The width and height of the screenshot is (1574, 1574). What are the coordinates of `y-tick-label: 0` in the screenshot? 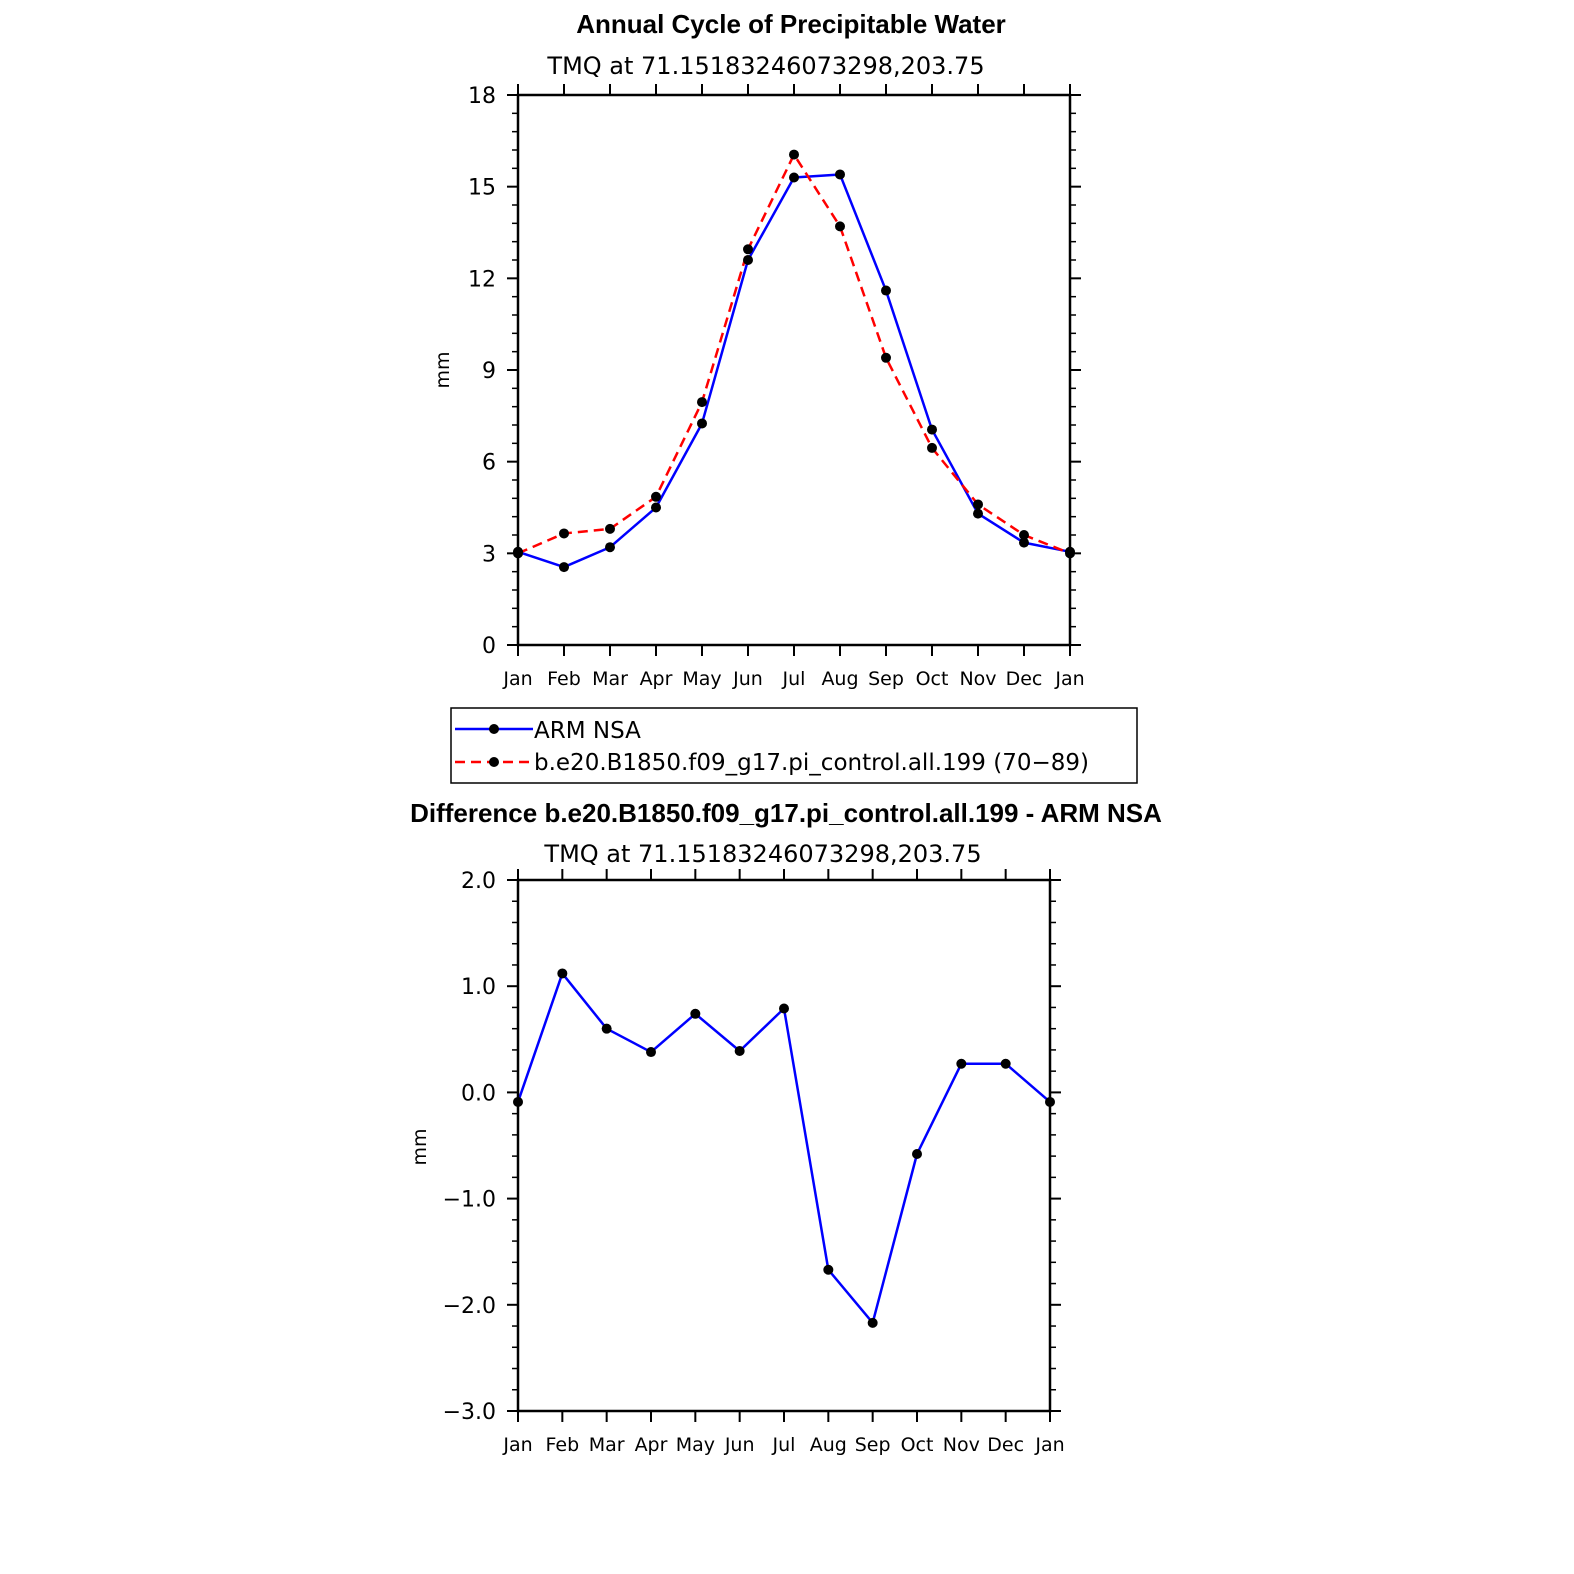 It's located at (489, 646).